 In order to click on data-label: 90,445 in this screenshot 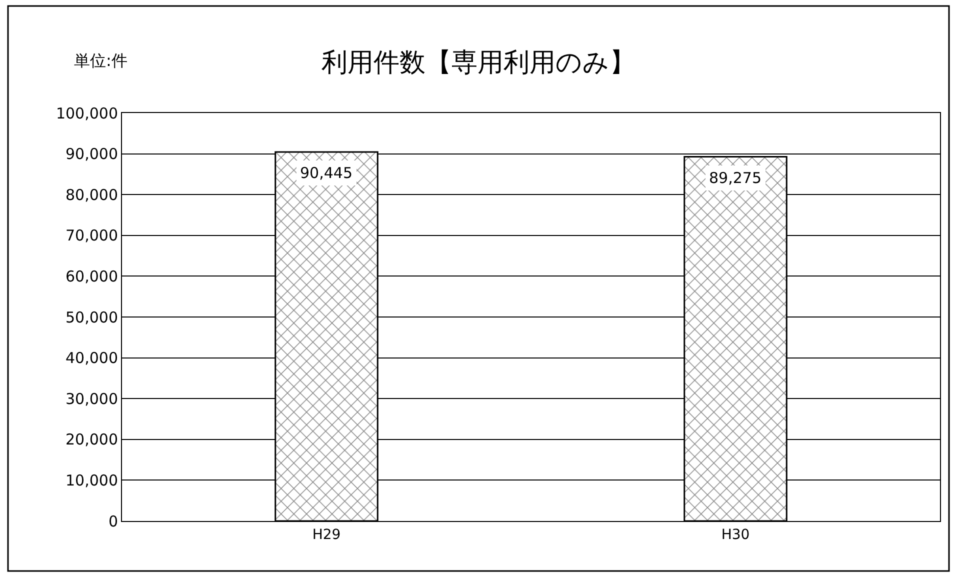, I will do `click(326, 173)`.